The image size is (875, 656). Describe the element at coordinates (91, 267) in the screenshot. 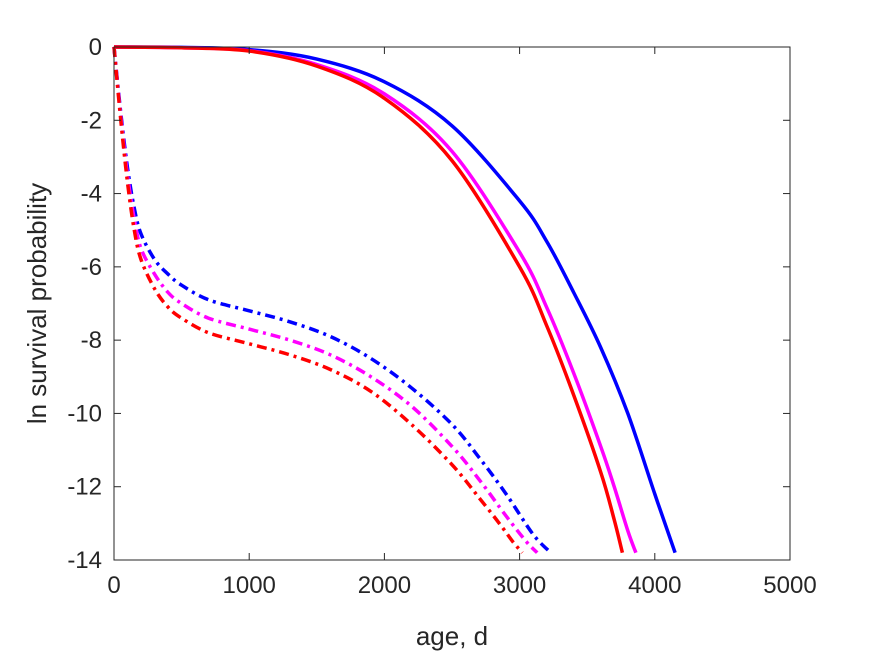

I see `y-tick-label: -6` at that location.